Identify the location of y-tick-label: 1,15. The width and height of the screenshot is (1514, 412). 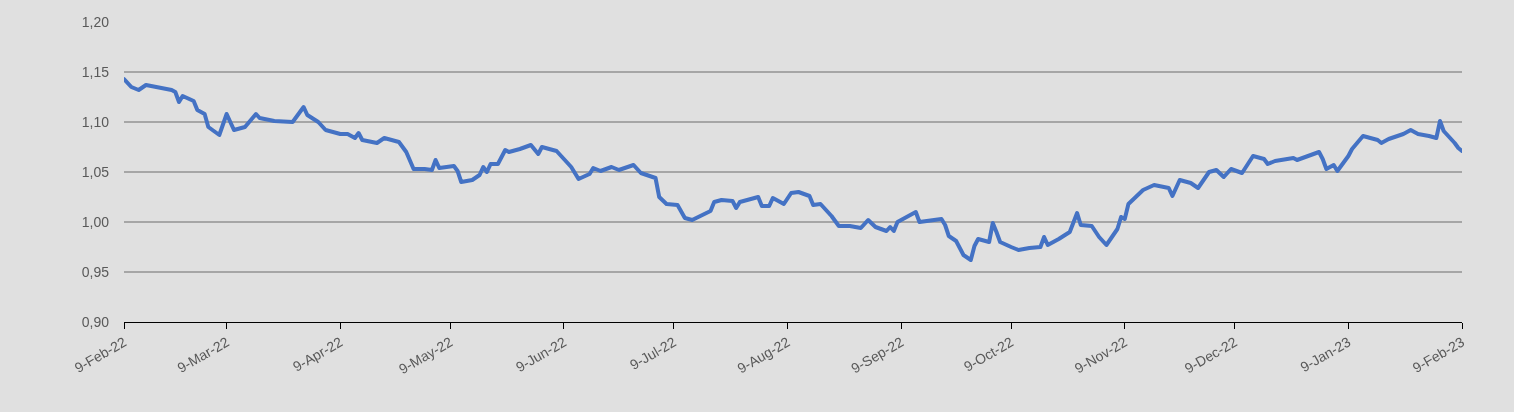
(95, 71).